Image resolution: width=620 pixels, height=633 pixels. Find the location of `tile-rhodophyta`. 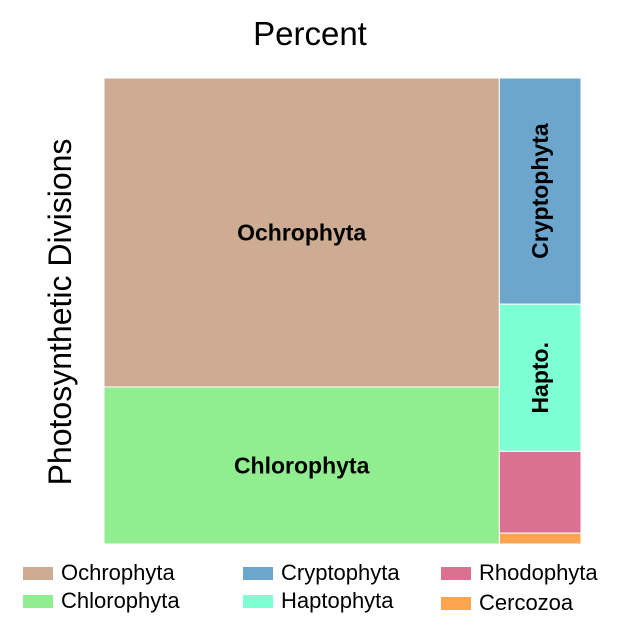

tile-rhodophyta is located at coordinates (540, 492).